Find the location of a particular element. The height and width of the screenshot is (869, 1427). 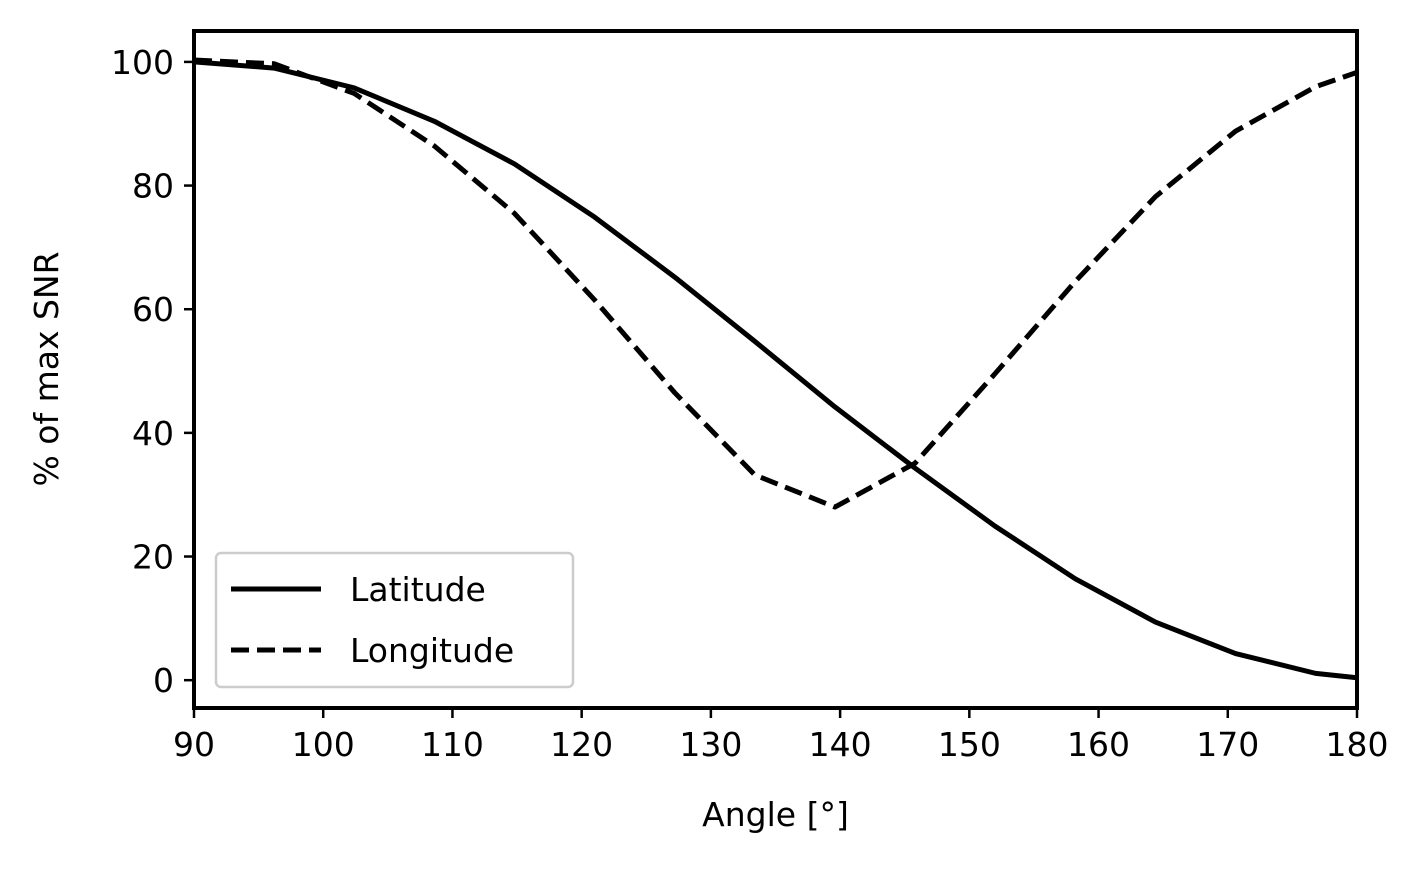

x-tick-label: 140 is located at coordinates (840, 744).